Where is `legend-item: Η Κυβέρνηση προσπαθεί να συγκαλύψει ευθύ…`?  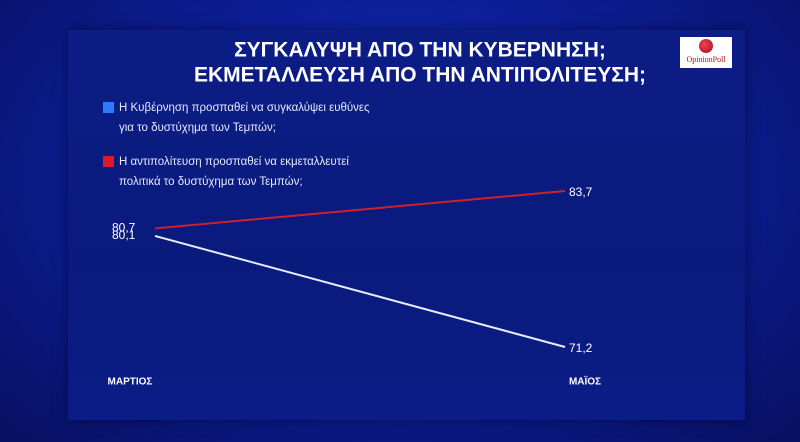 legend-item: Η Κυβέρνηση προσπαθεί να συγκαλύψει ευθύ… is located at coordinates (241, 118).